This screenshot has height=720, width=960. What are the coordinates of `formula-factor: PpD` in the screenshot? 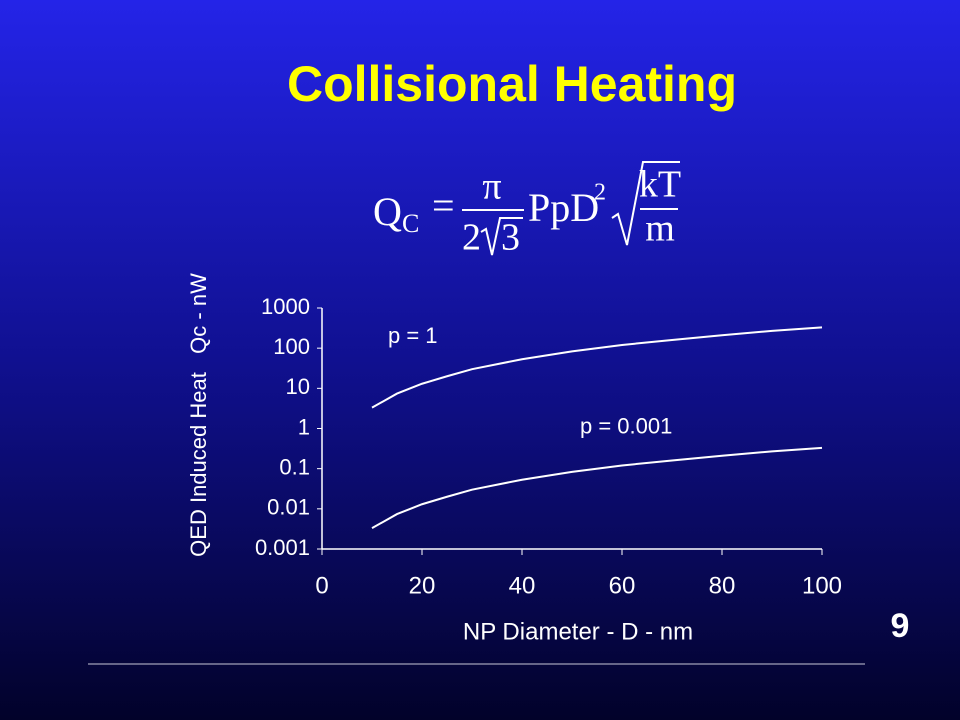 It's located at (563, 207).